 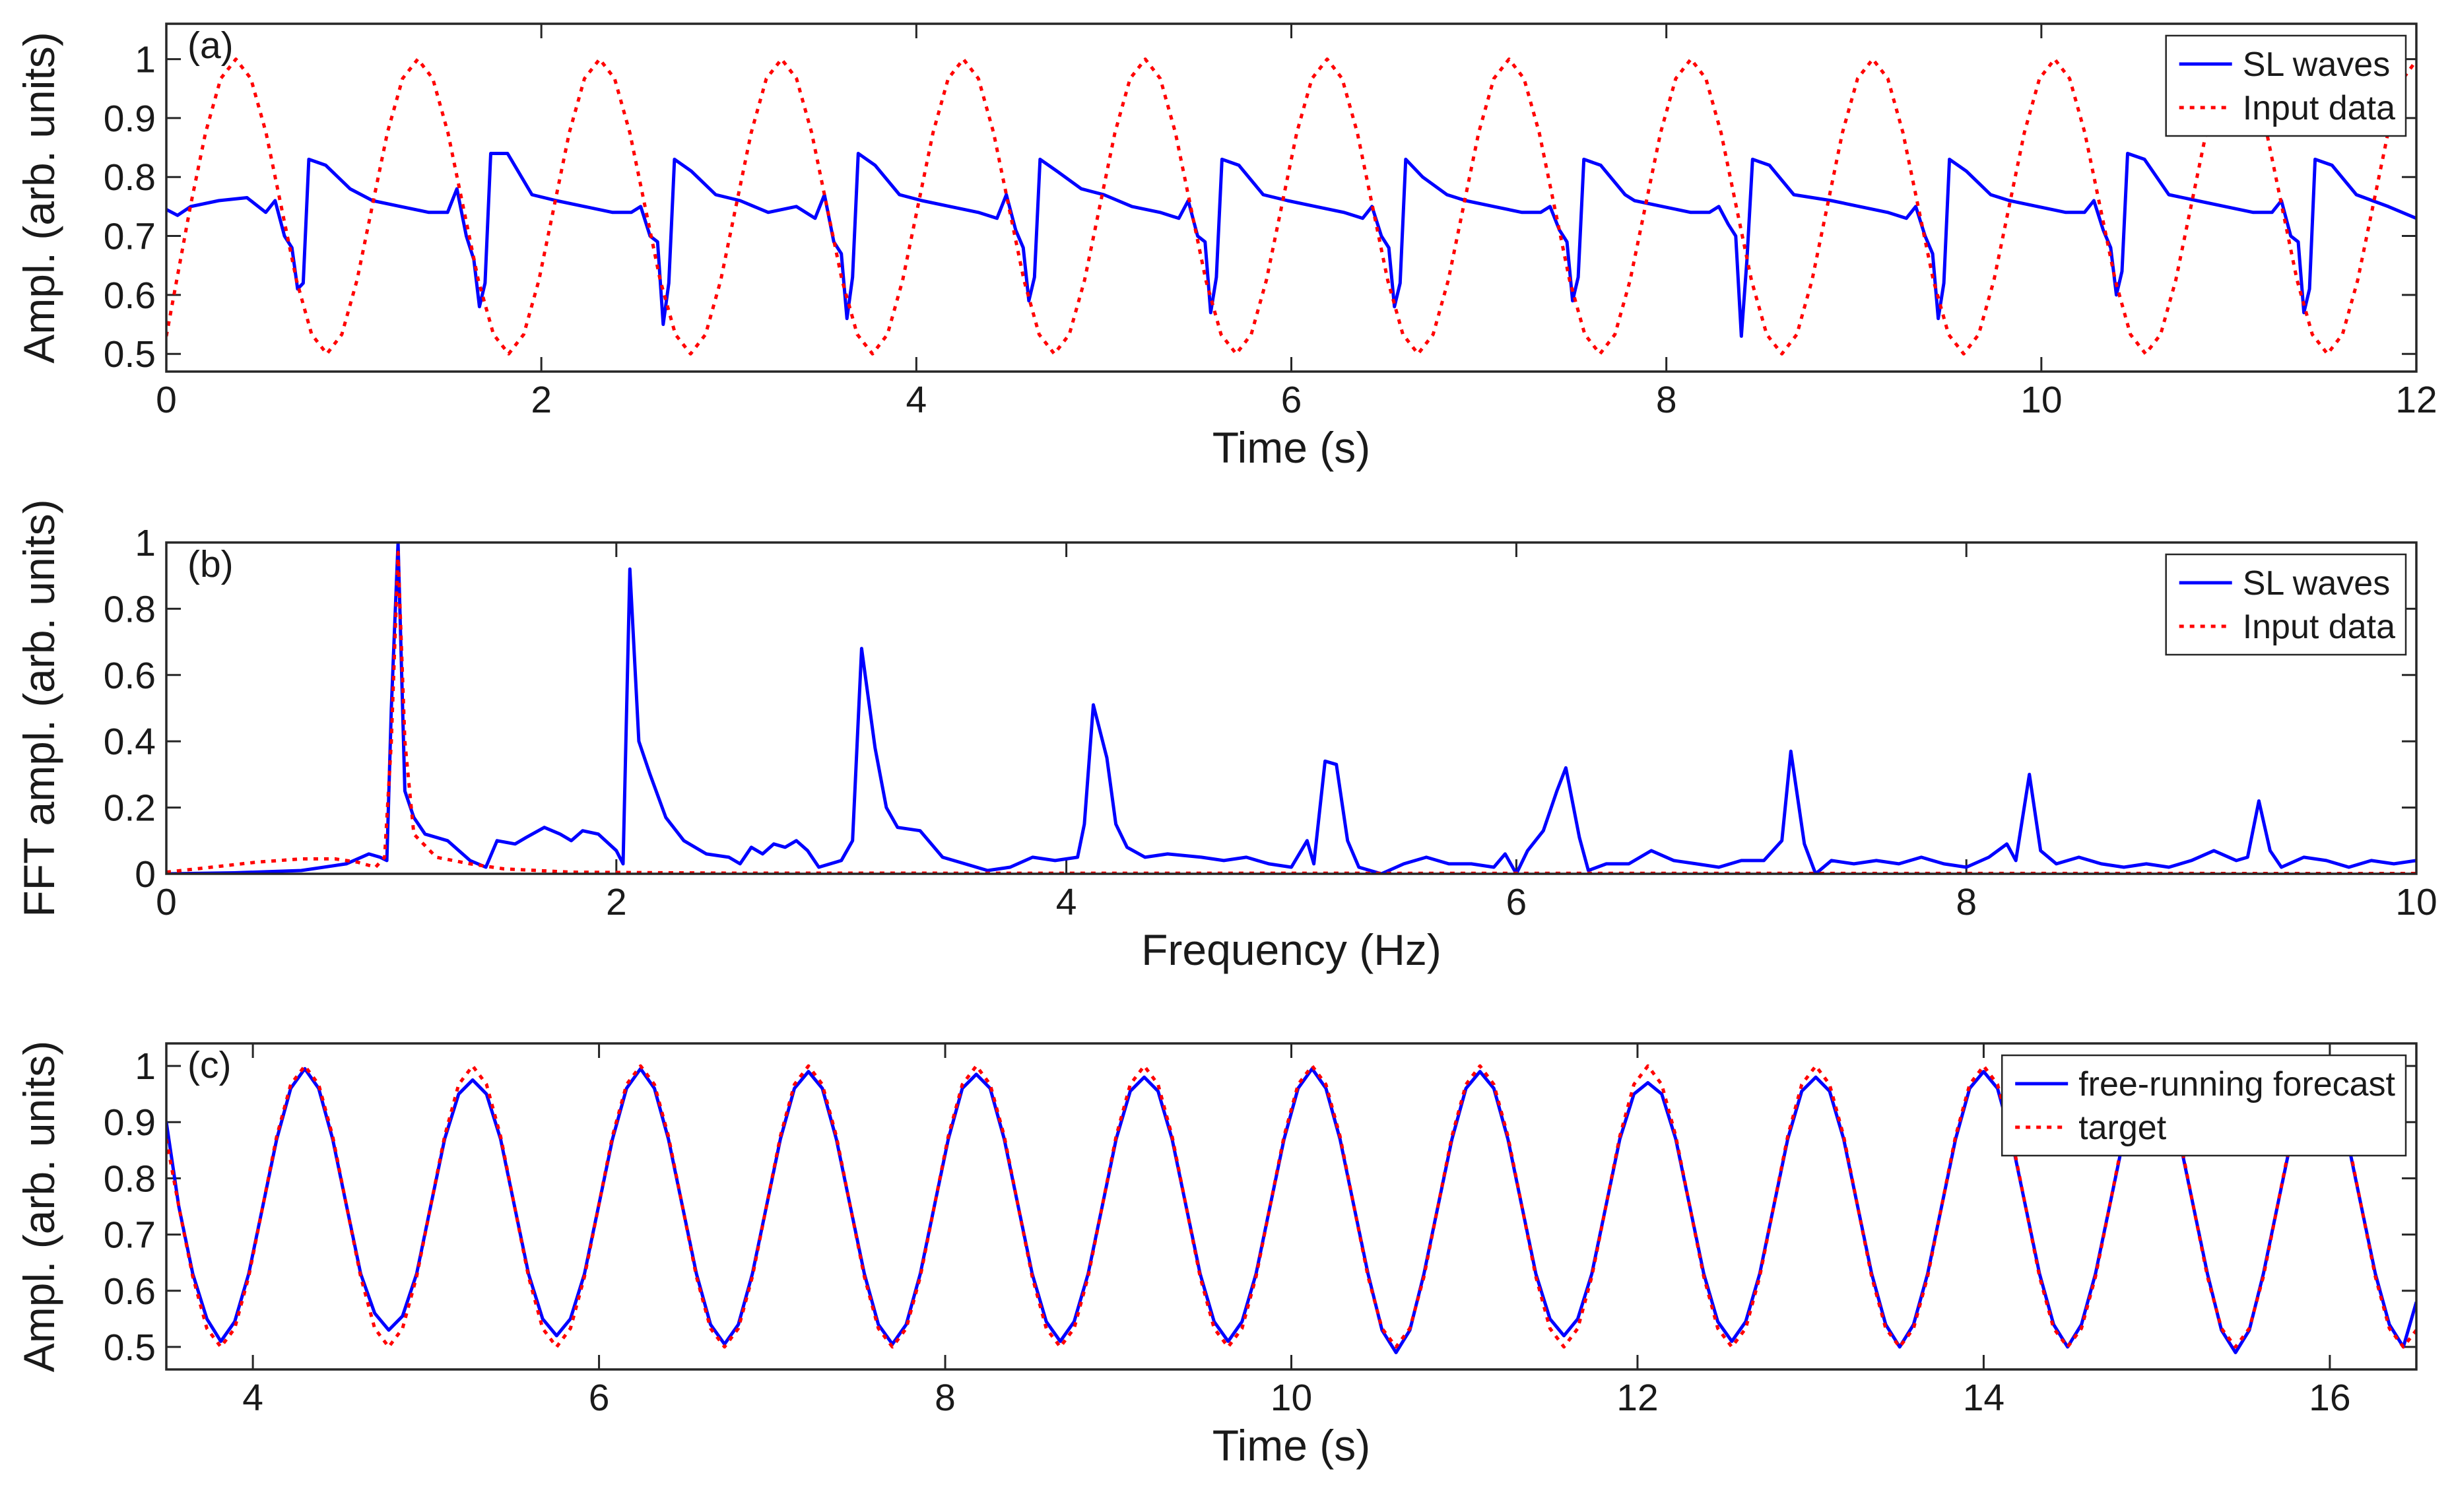 What do you see at coordinates (2236, 1084) in the screenshot?
I see `legend-label: free-running forecast` at bounding box center [2236, 1084].